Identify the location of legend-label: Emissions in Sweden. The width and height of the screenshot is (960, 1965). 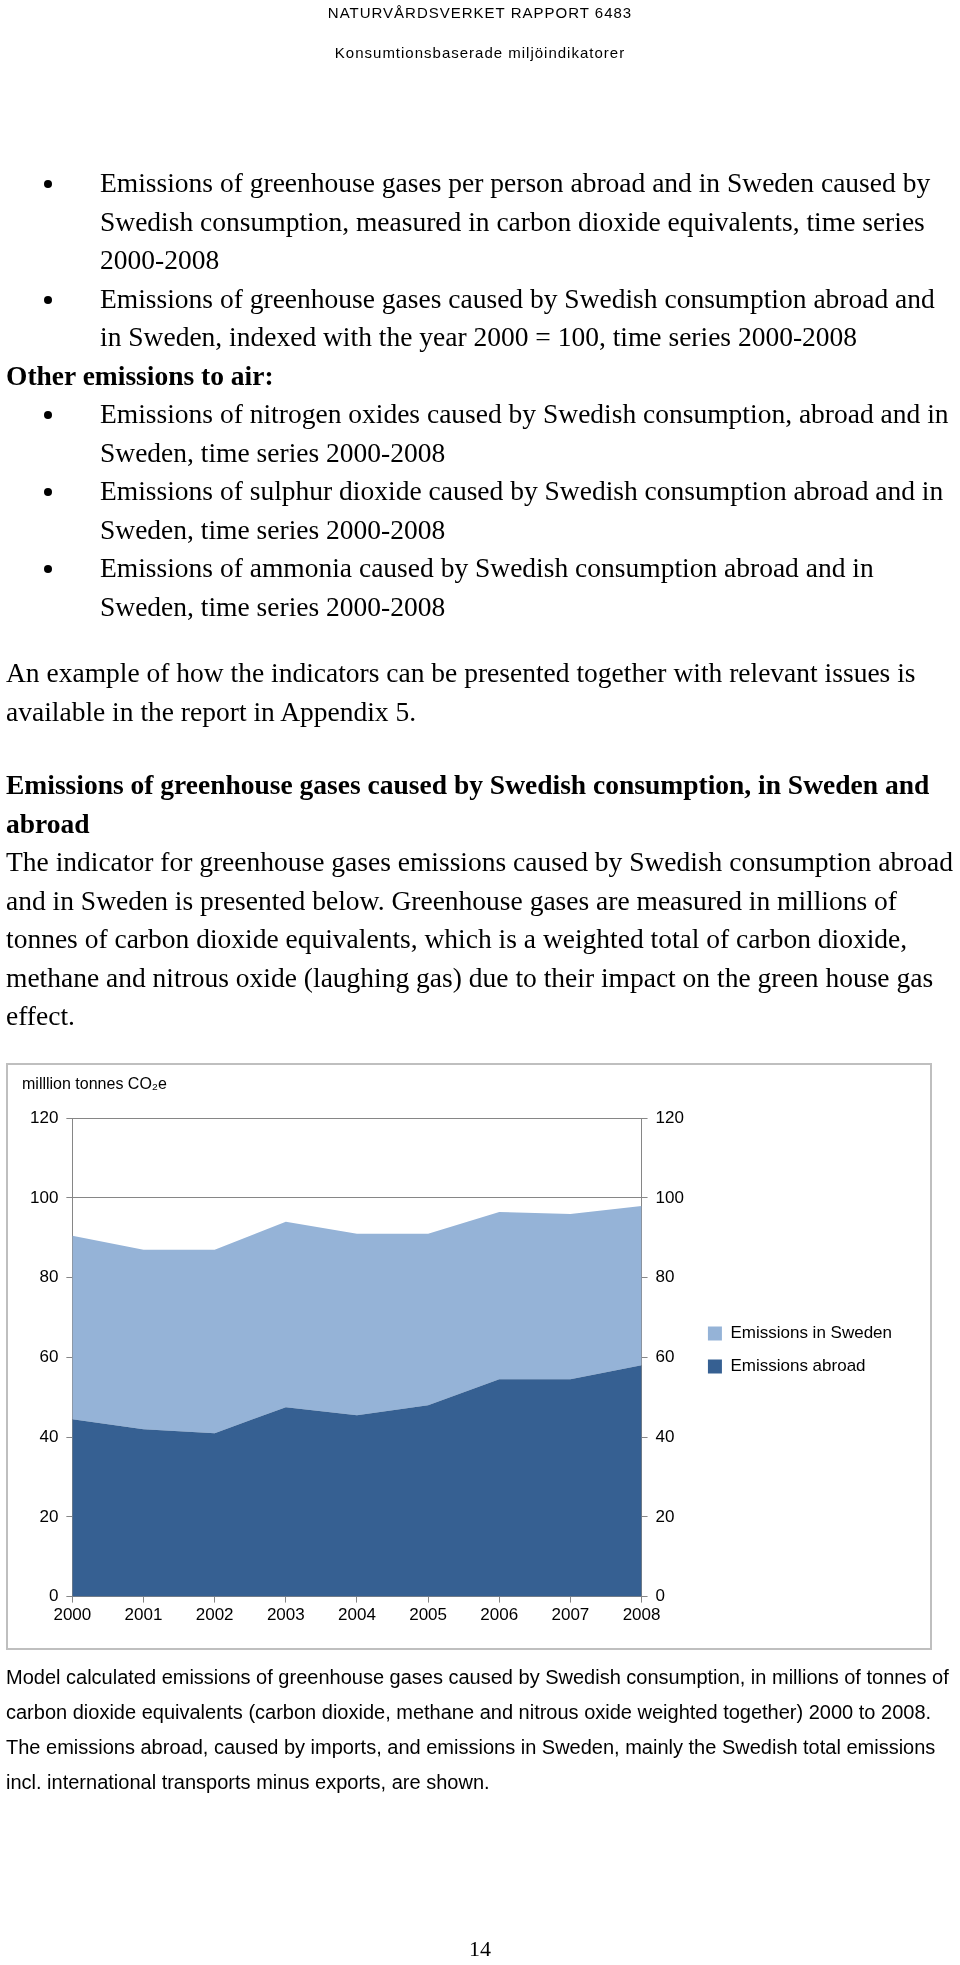
(811, 1333).